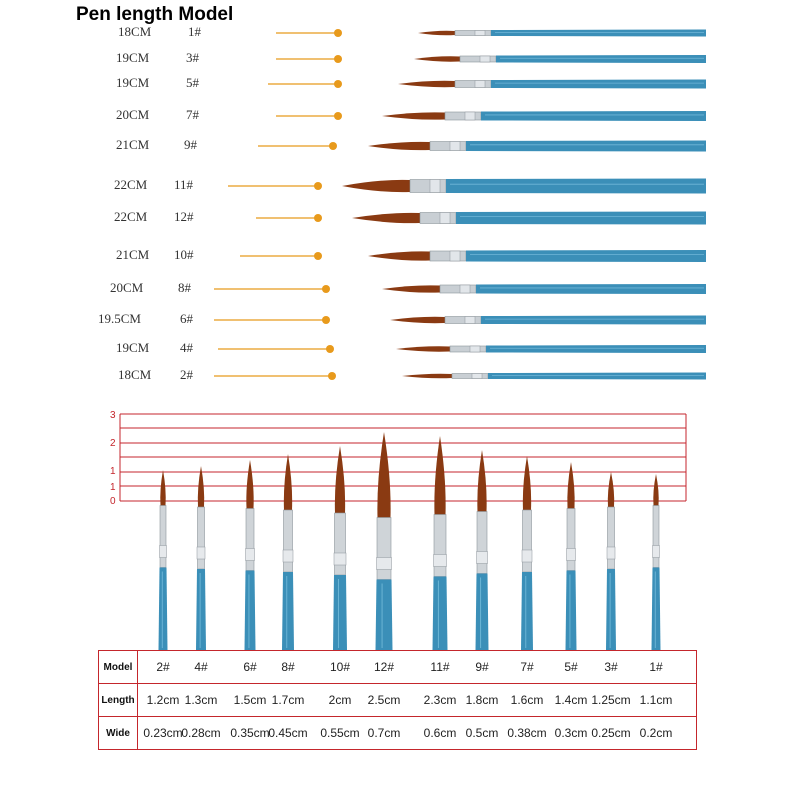 The image size is (800, 800). What do you see at coordinates (571, 700) in the screenshot?
I see `length-cell: 1.4cm` at bounding box center [571, 700].